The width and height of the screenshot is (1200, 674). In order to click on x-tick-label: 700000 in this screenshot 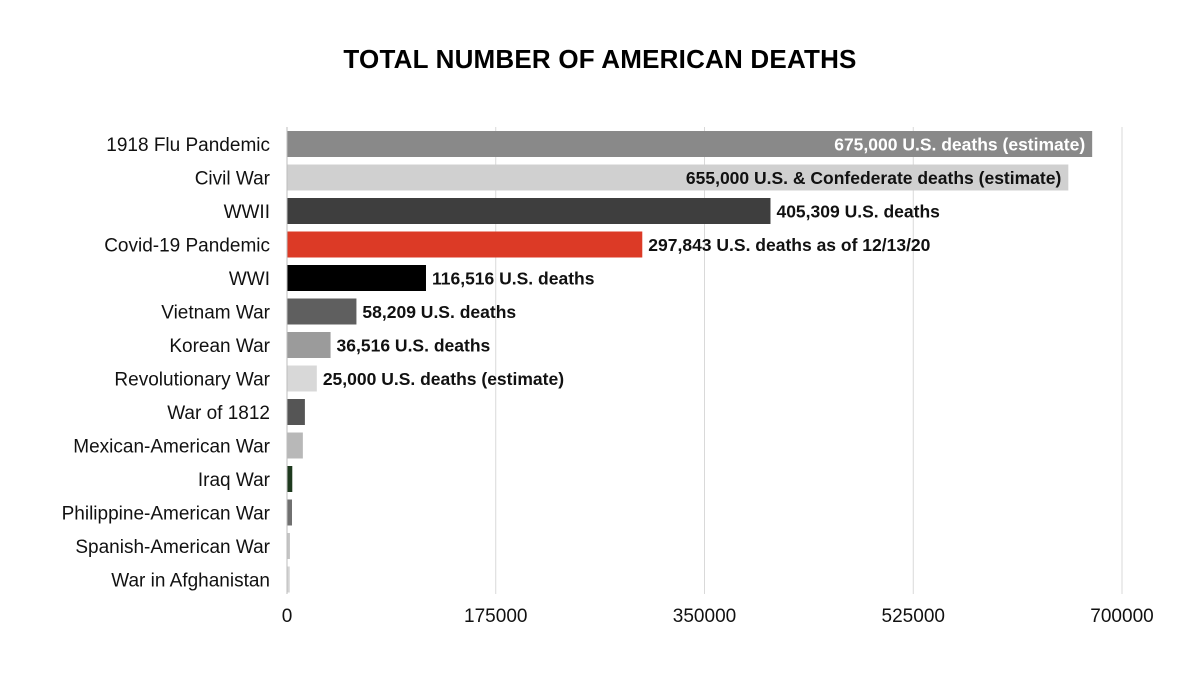, I will do `click(1121, 616)`.